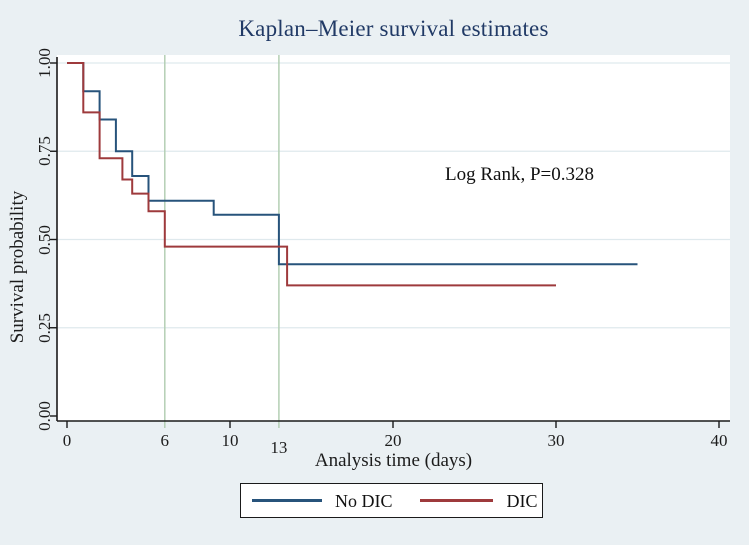  Describe the element at coordinates (279, 447) in the screenshot. I see `x-reference-tick-label: 13` at that location.